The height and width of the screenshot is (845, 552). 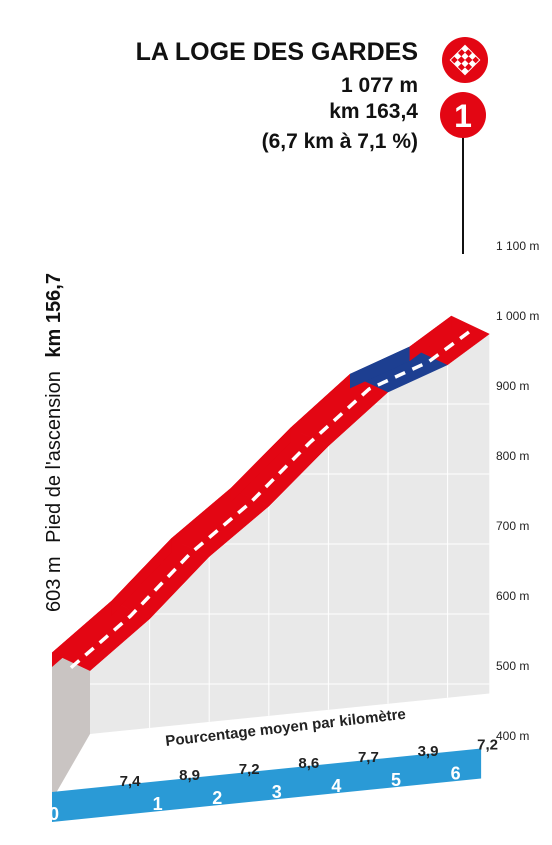 I want to click on y-tick-label: 500 m, so click(x=512, y=666).